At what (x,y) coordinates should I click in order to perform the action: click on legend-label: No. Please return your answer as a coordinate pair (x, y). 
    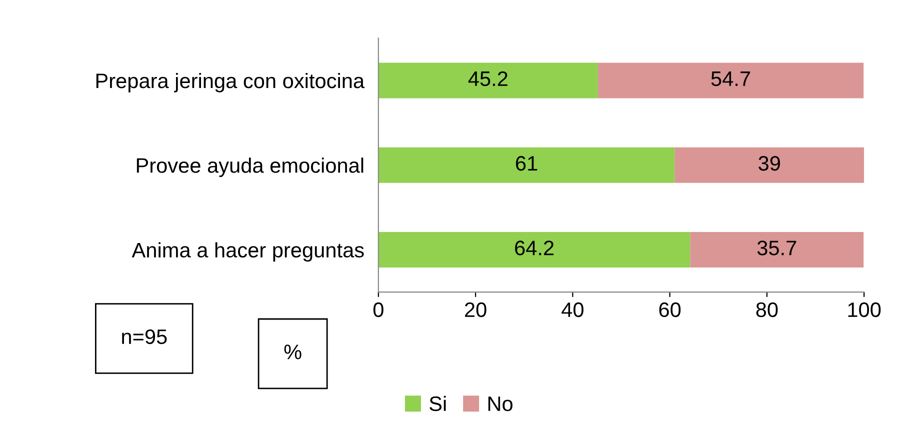
    Looking at the image, I should click on (500, 404).